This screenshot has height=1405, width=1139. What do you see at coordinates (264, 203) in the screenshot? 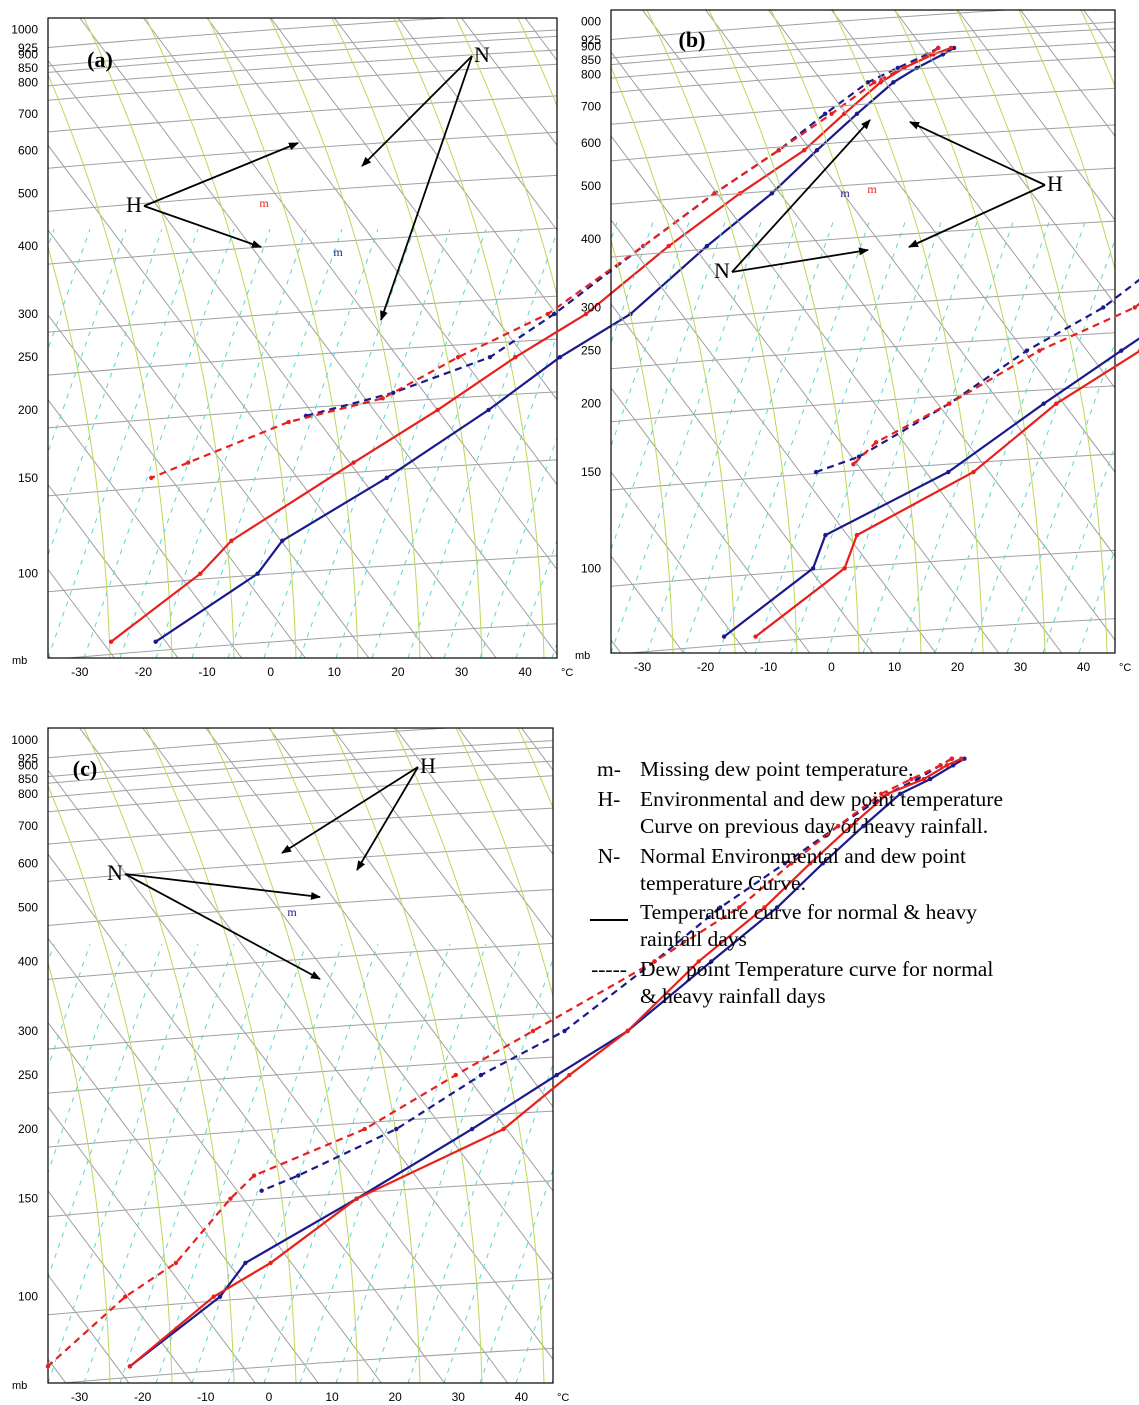
I see `missing-marker-heavy: m` at bounding box center [264, 203].